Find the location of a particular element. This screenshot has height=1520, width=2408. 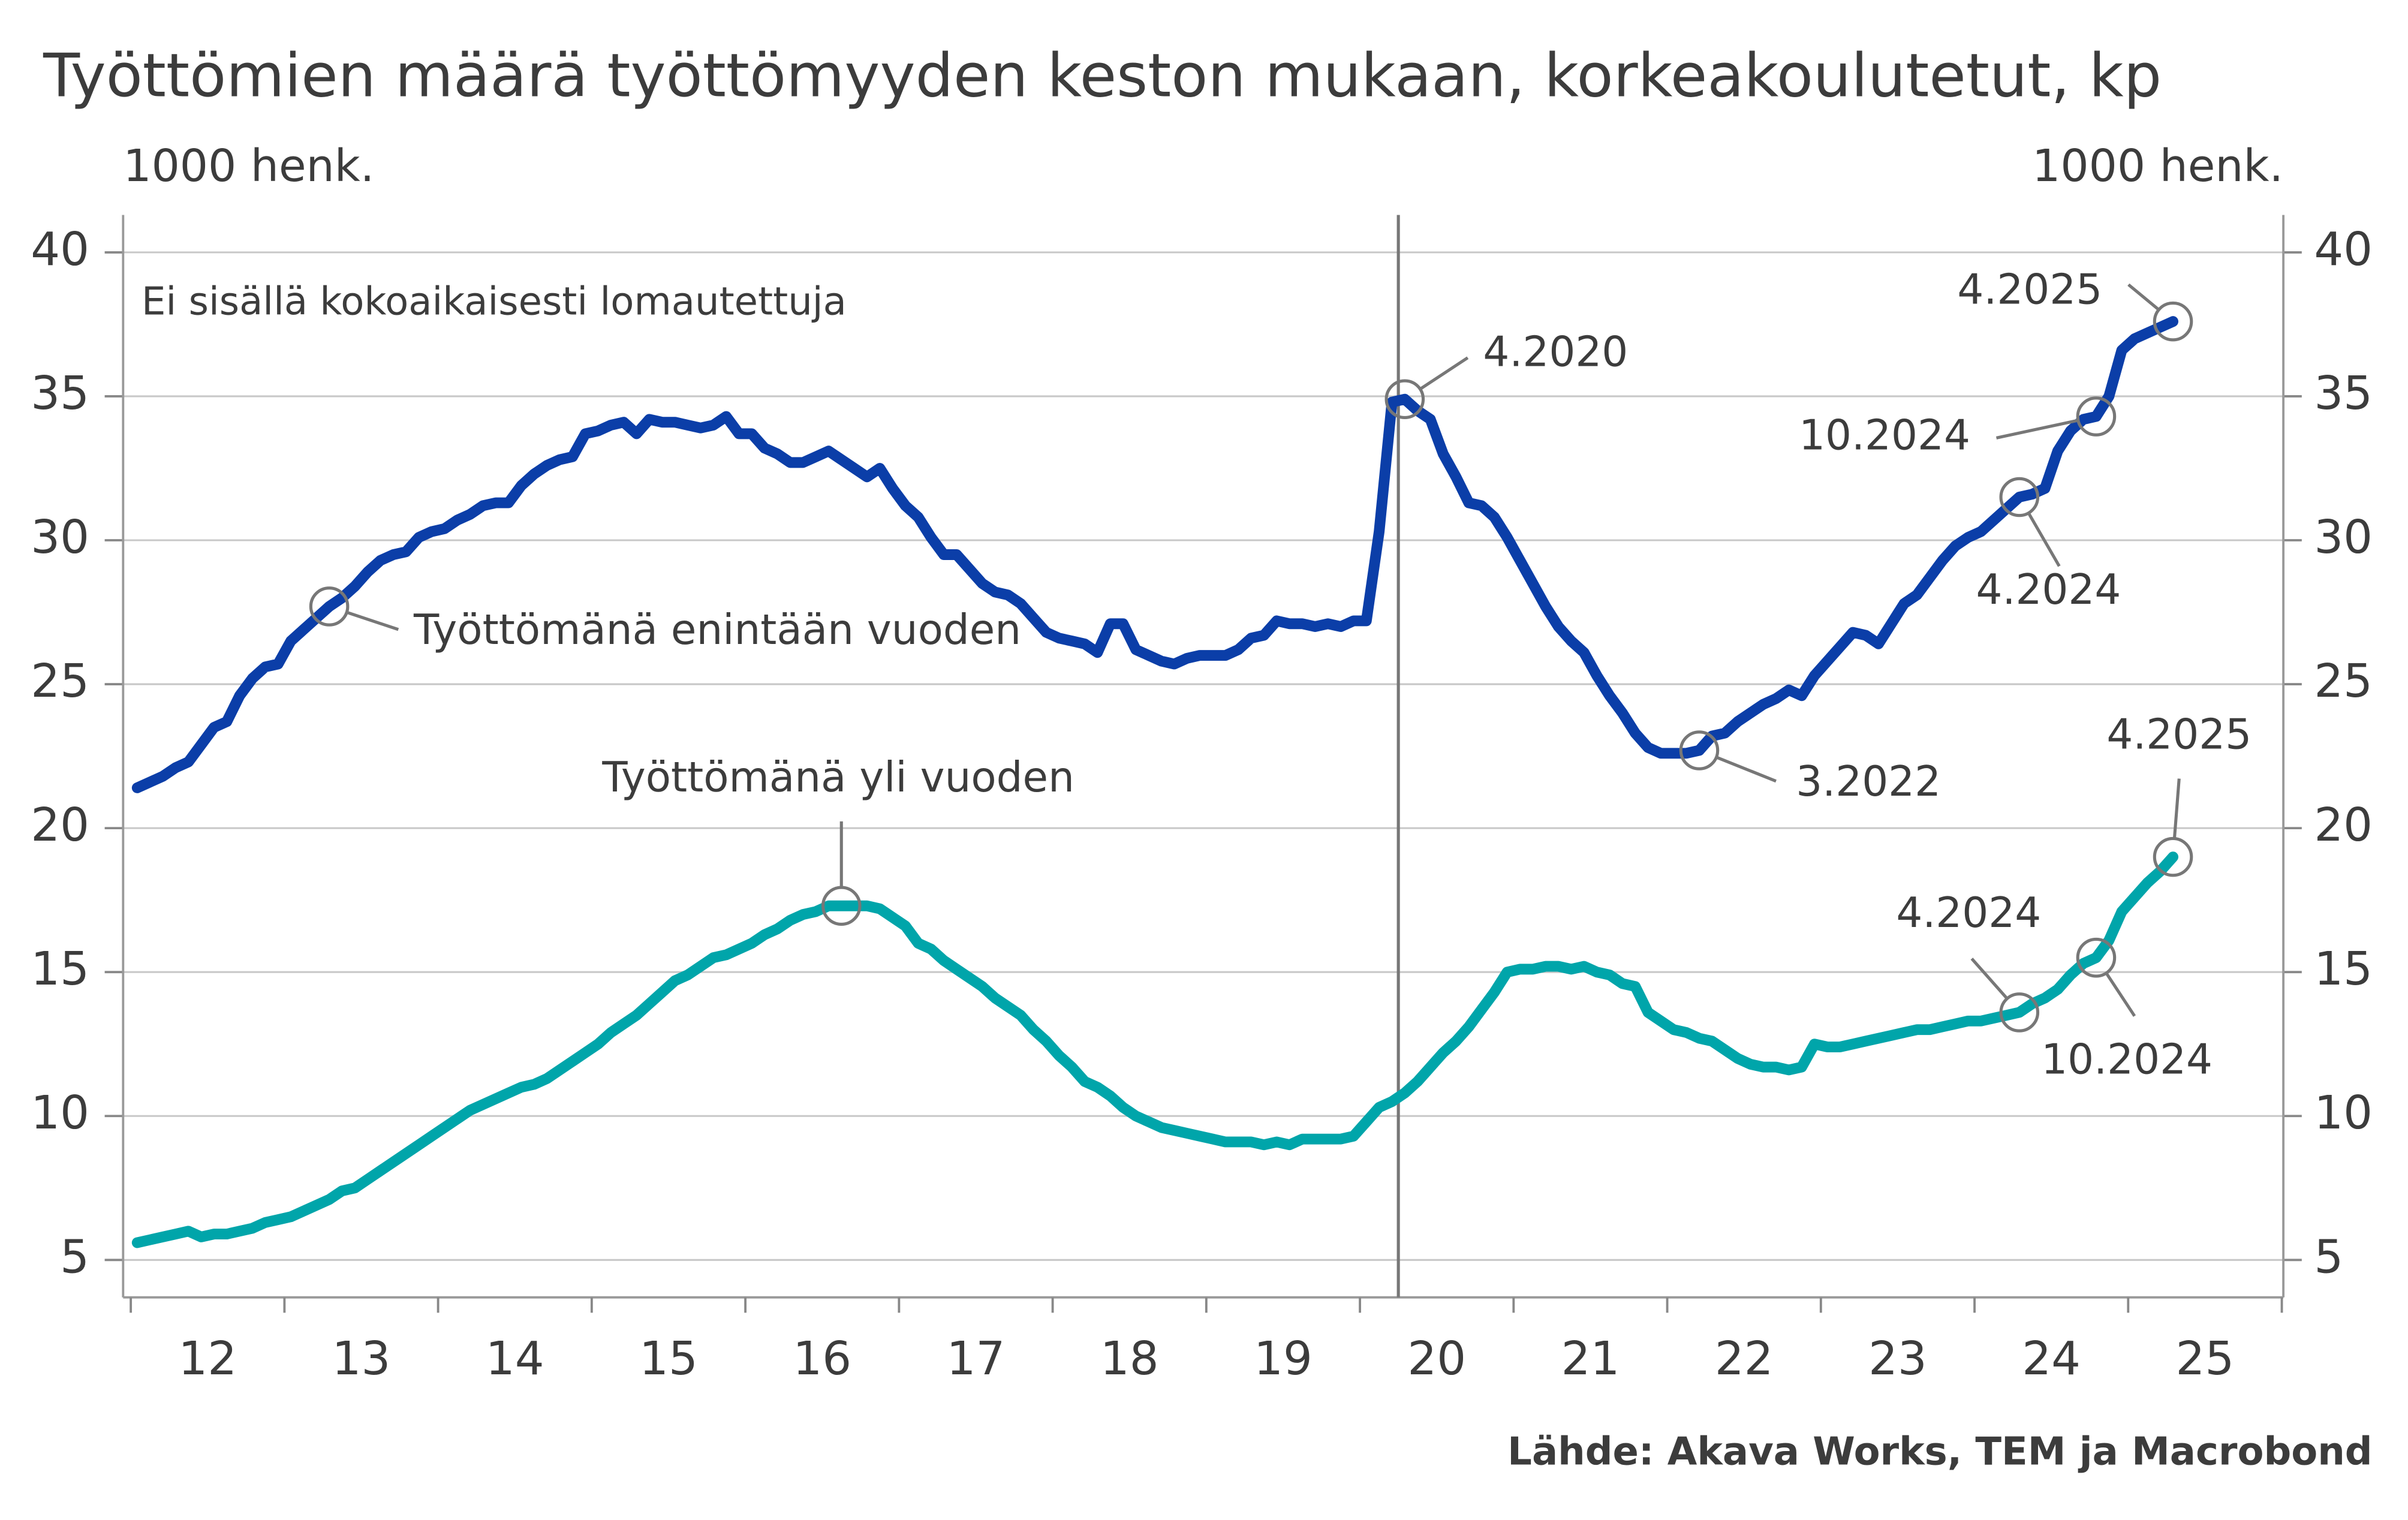

y2-tick-label: 35 is located at coordinates (2343, 393).